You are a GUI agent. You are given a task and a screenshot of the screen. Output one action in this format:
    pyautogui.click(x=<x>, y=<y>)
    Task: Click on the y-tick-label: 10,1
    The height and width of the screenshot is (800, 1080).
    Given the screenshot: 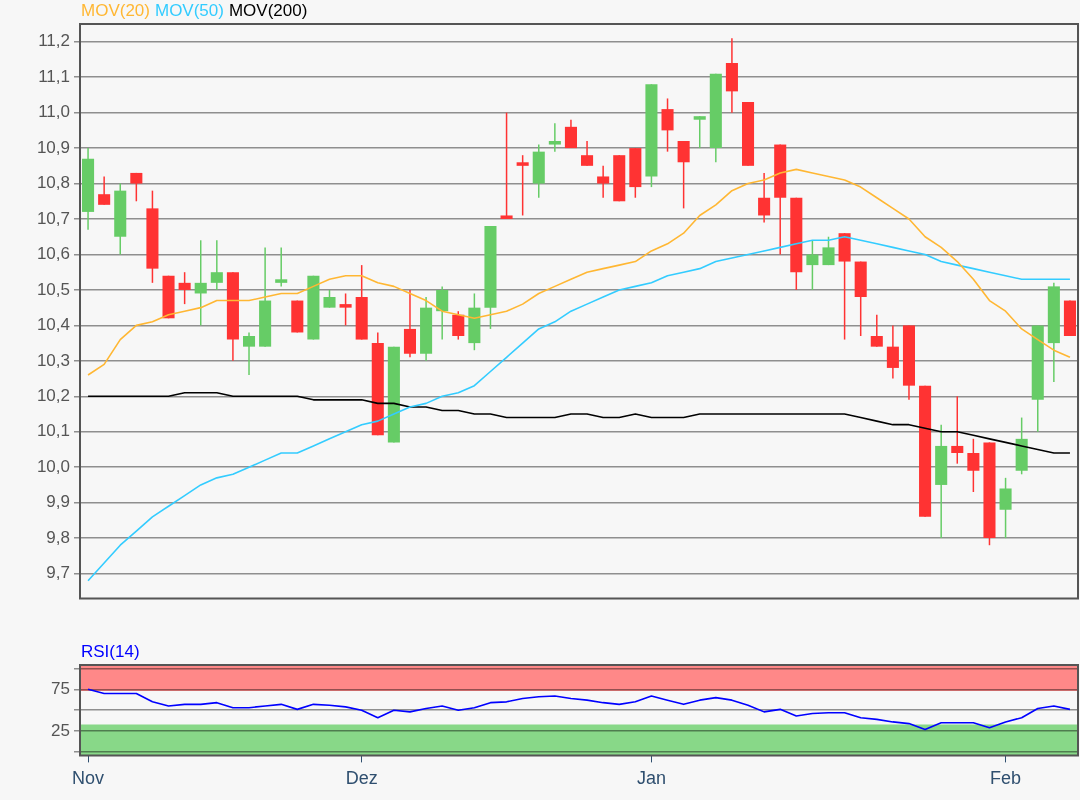 What is the action you would take?
    pyautogui.click(x=53, y=431)
    